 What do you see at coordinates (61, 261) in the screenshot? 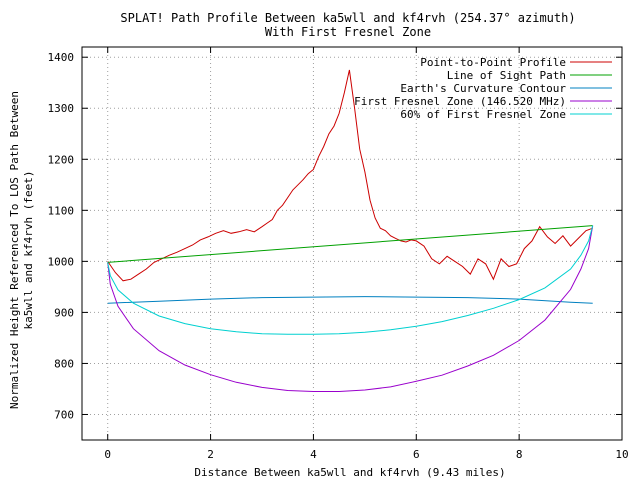
I see `y-tick-label: 1000` at bounding box center [61, 261].